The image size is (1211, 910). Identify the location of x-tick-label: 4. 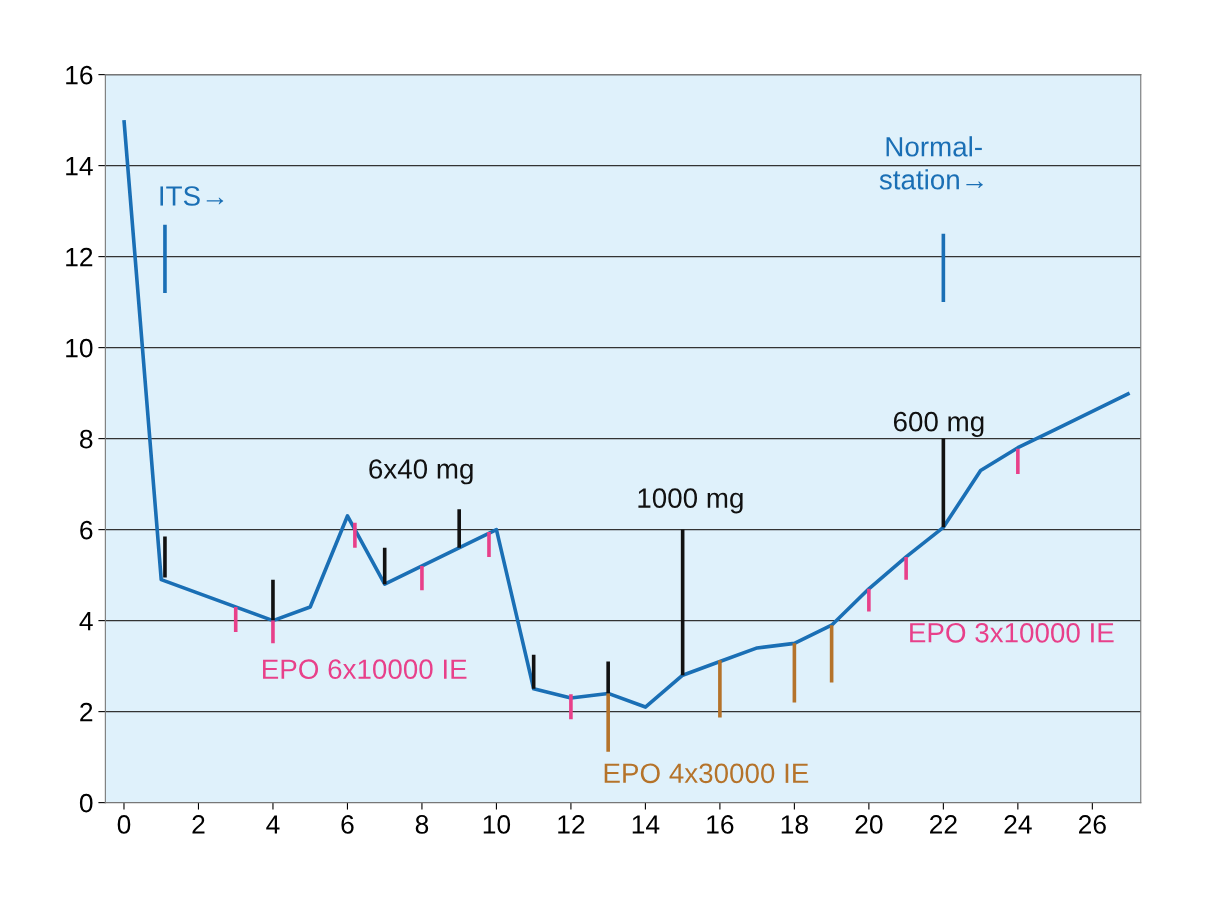
(273, 824).